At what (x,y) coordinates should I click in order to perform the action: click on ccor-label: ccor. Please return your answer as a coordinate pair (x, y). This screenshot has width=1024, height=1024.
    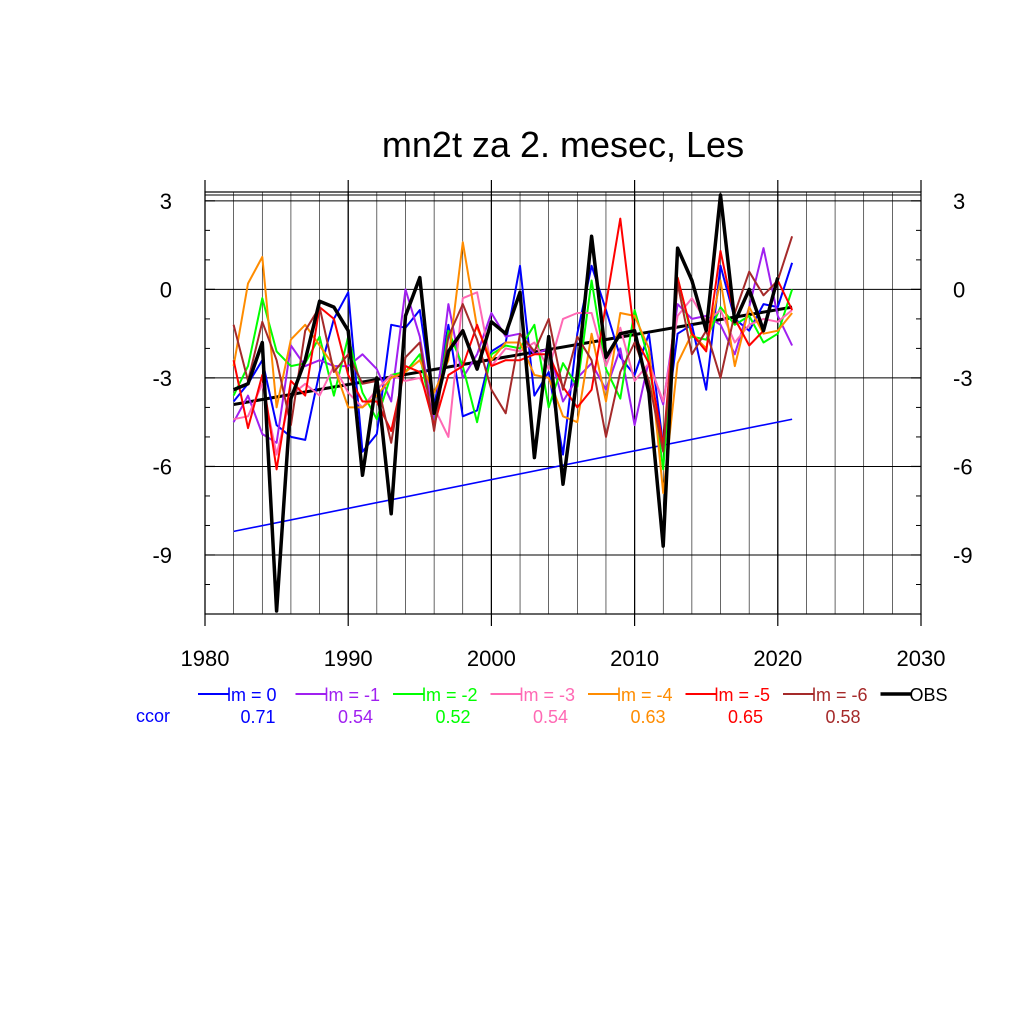
    Looking at the image, I should click on (153, 716).